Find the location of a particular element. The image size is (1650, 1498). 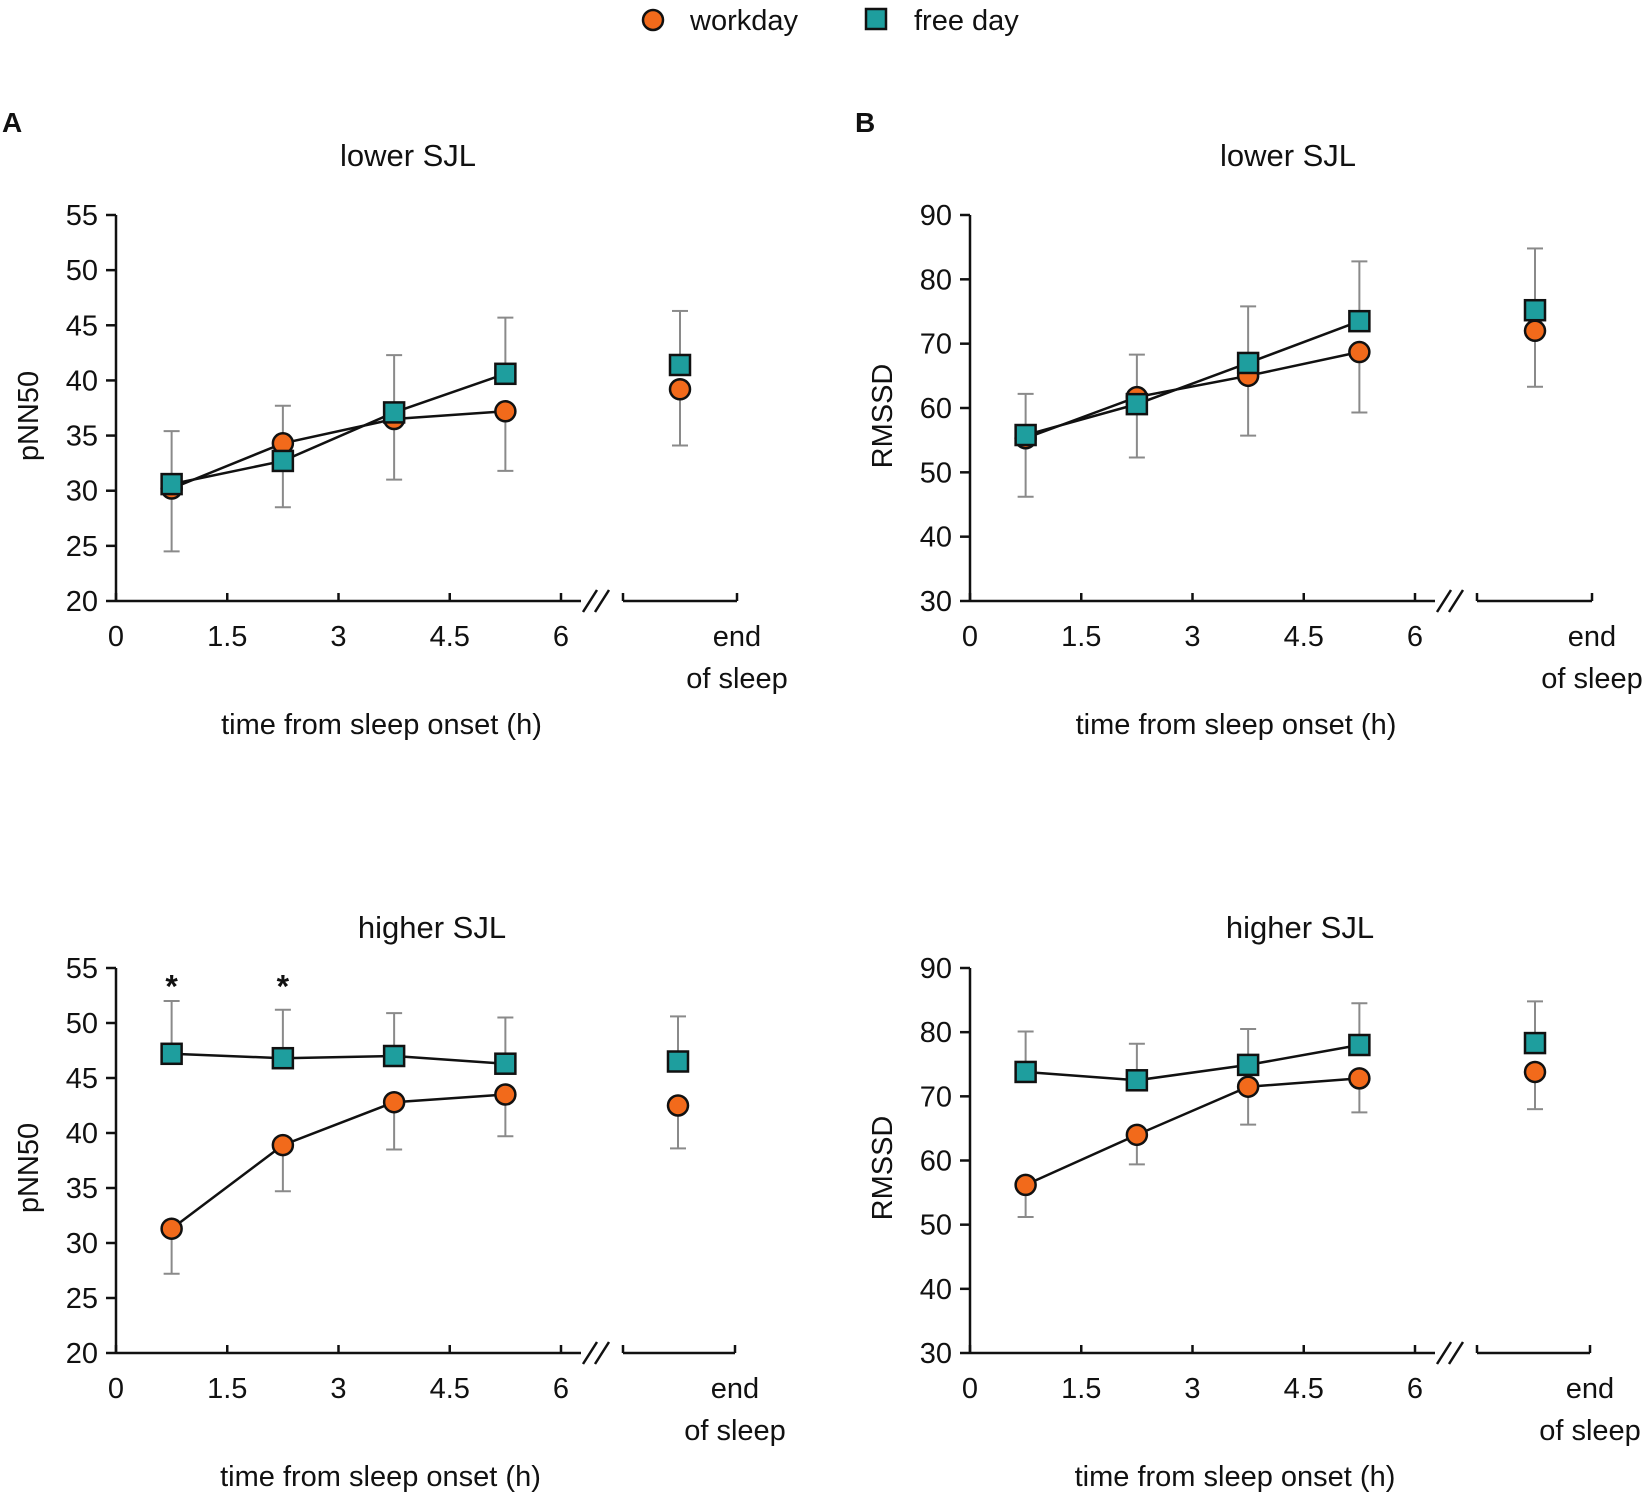

y-tick-label: 50 is located at coordinates (82, 1024).